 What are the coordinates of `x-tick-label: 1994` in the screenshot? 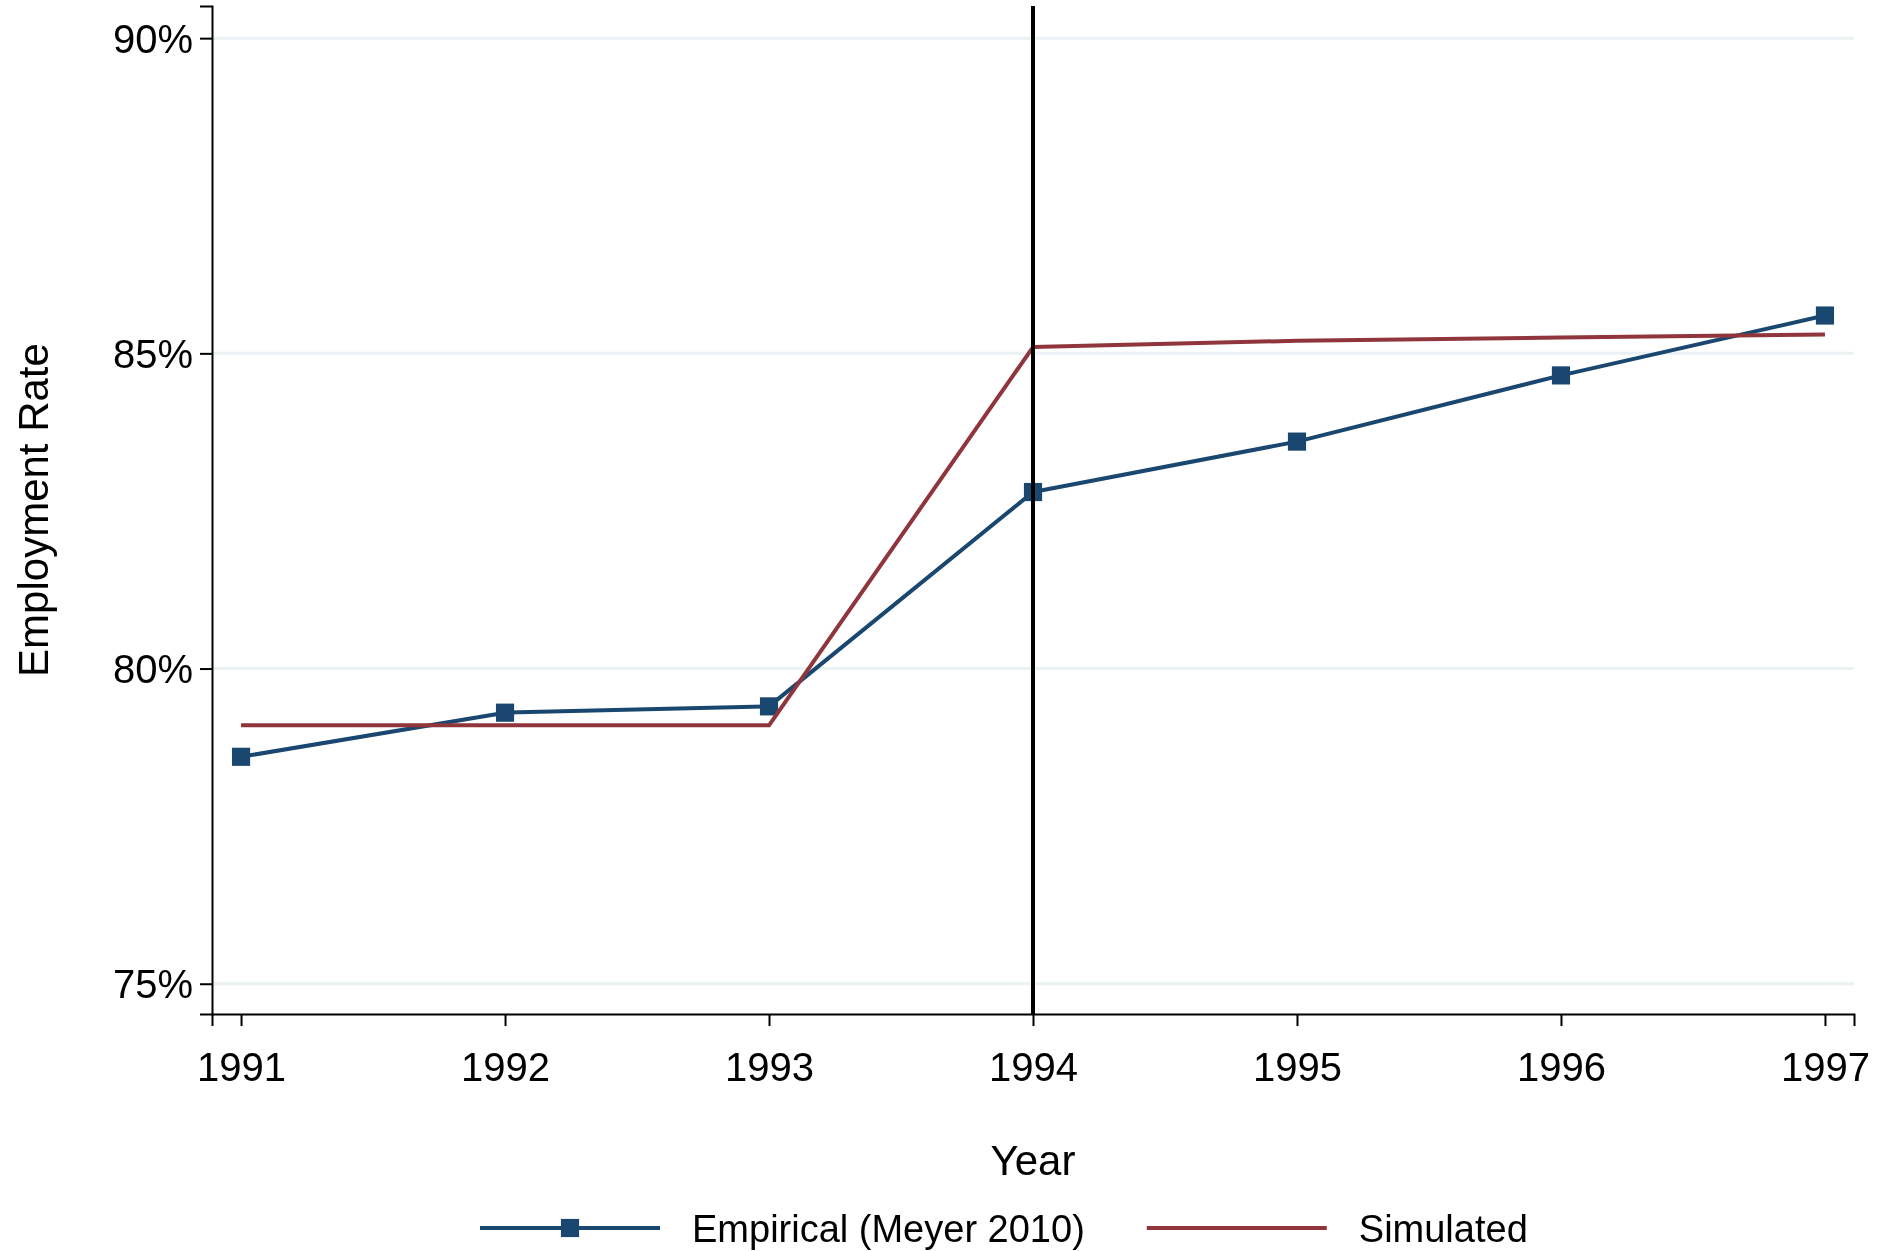 It's located at (1033, 1067).